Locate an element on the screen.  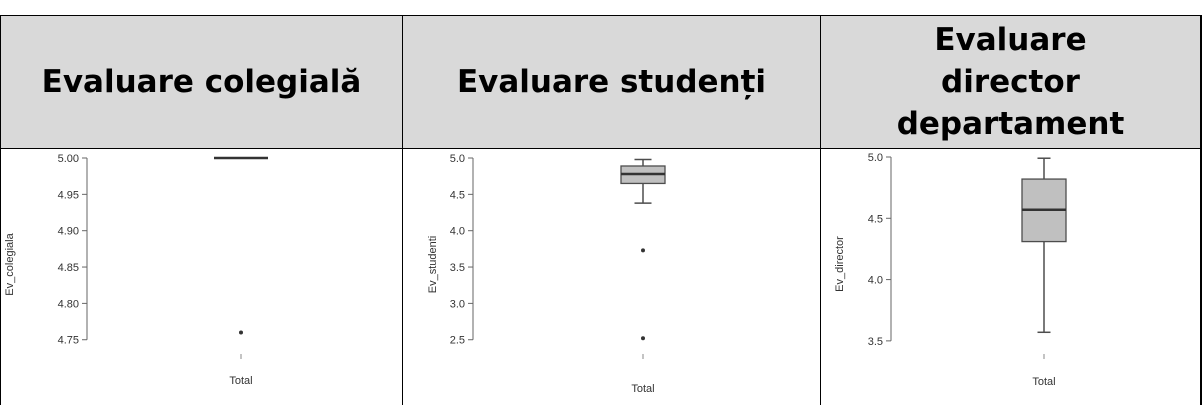
table-border-left is located at coordinates (0, 210).